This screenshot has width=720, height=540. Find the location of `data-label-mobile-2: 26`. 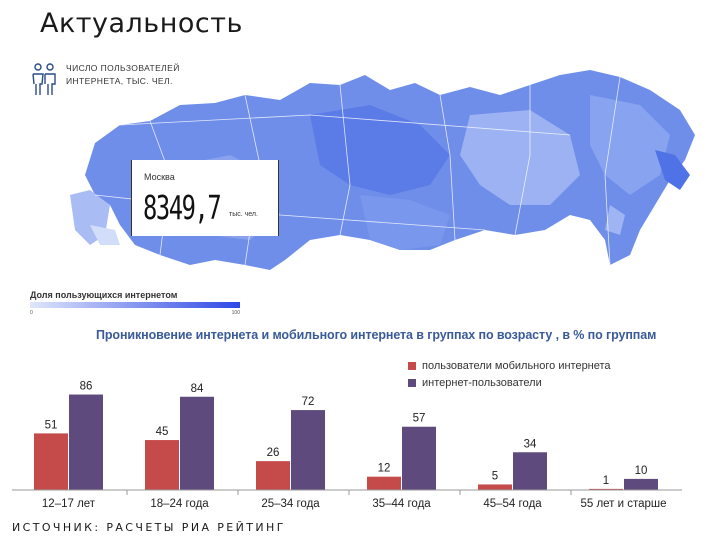

data-label-mobile-2: 26 is located at coordinates (273, 453).